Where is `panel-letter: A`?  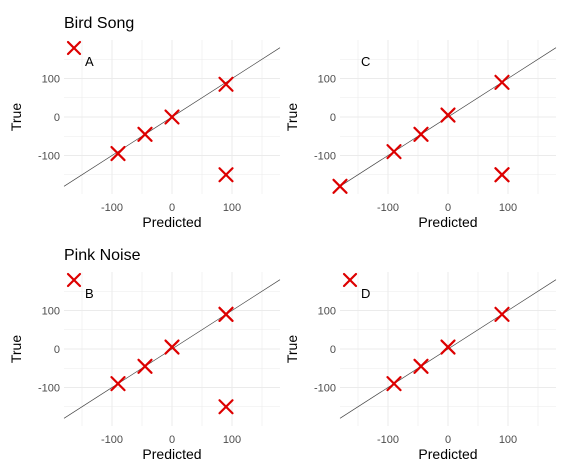
panel-letter: A is located at coordinates (89, 61).